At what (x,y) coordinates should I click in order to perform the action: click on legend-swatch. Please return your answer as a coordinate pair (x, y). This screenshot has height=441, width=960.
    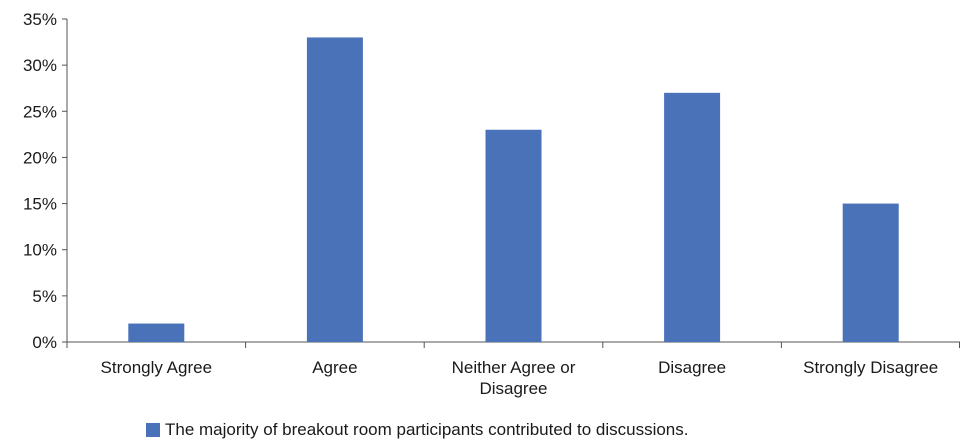
    Looking at the image, I should click on (153, 430).